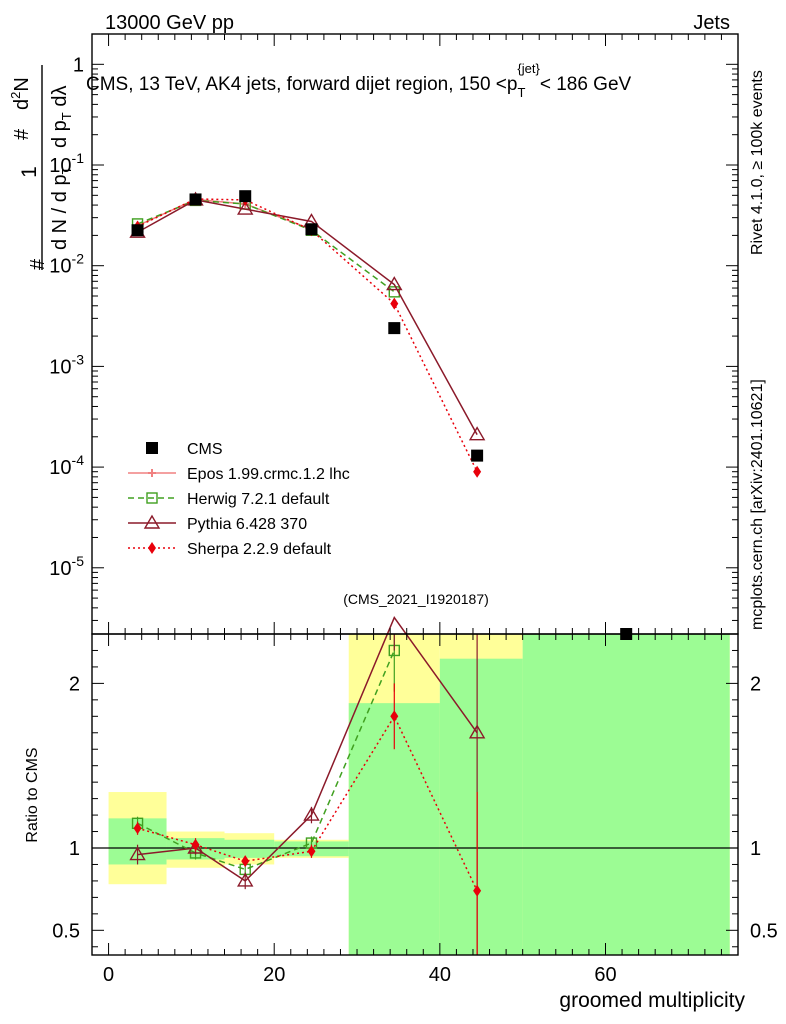 The image size is (786, 1024). Describe the element at coordinates (74, 849) in the screenshot. I see `ratio-ytick-label-left-1: 1` at that location.